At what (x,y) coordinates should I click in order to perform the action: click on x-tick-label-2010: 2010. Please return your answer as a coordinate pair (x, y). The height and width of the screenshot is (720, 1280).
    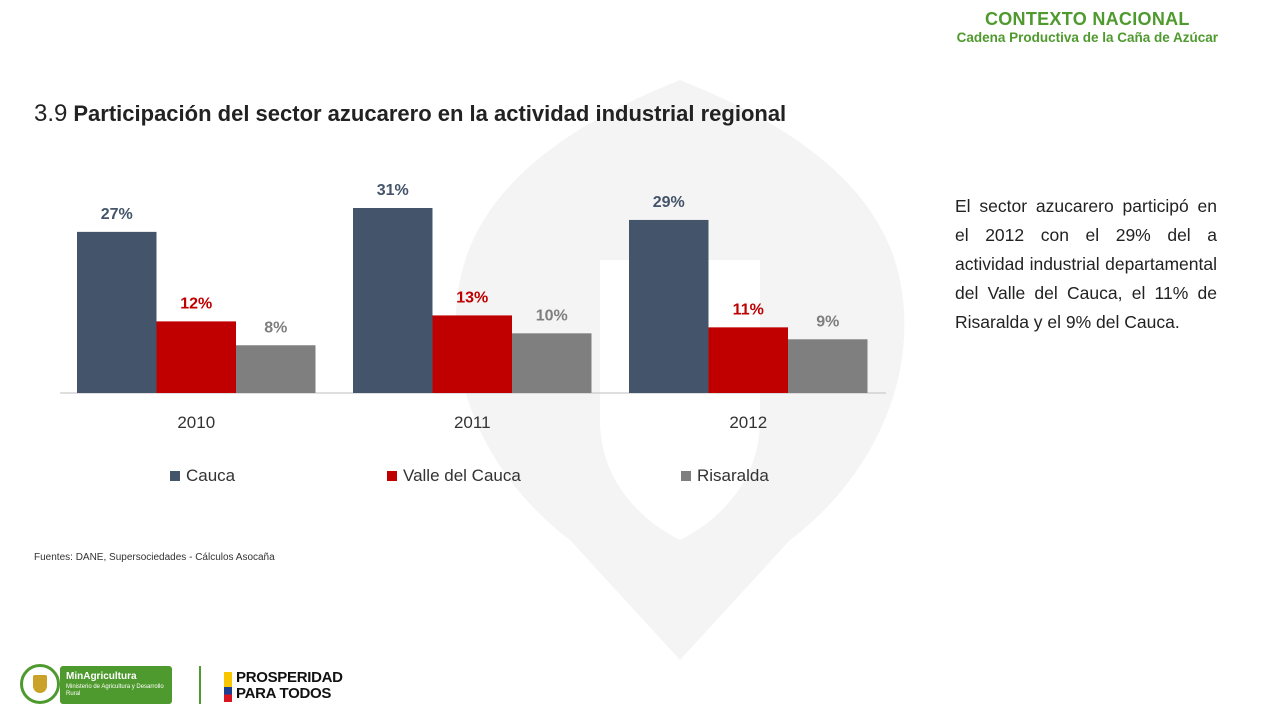
    Looking at the image, I should click on (196, 422).